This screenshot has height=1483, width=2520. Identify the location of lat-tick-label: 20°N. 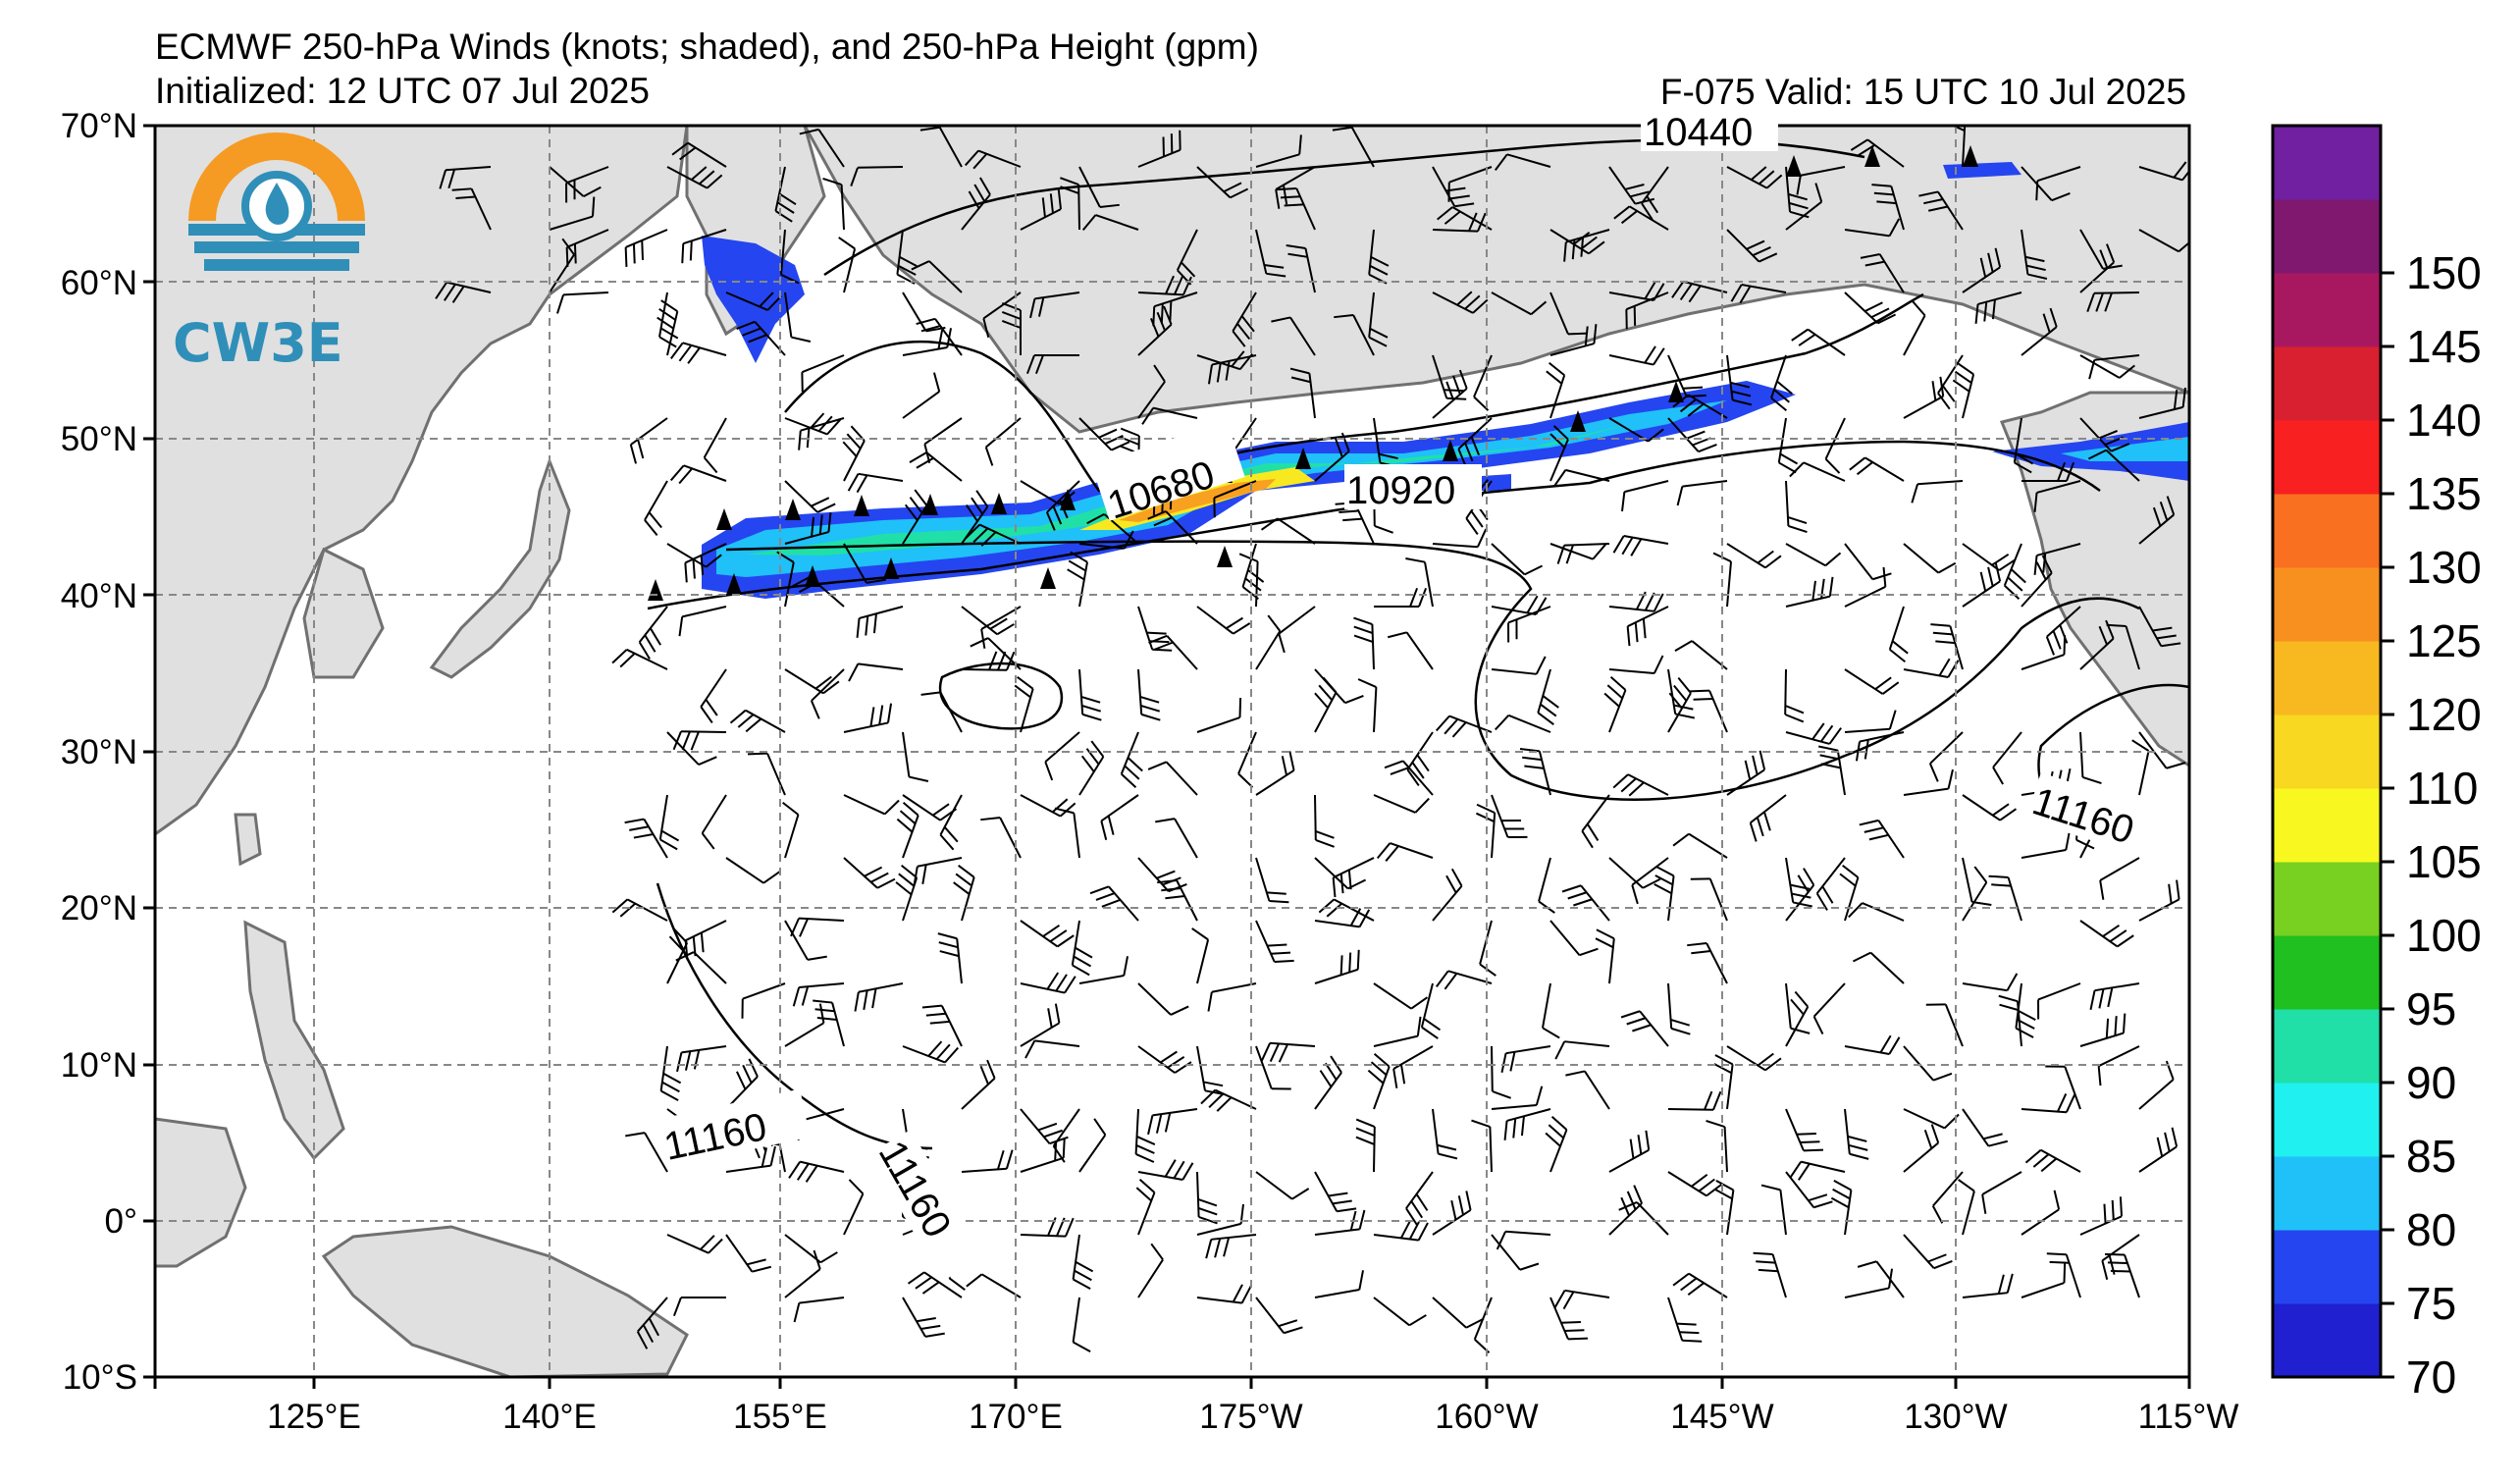
(99, 908).